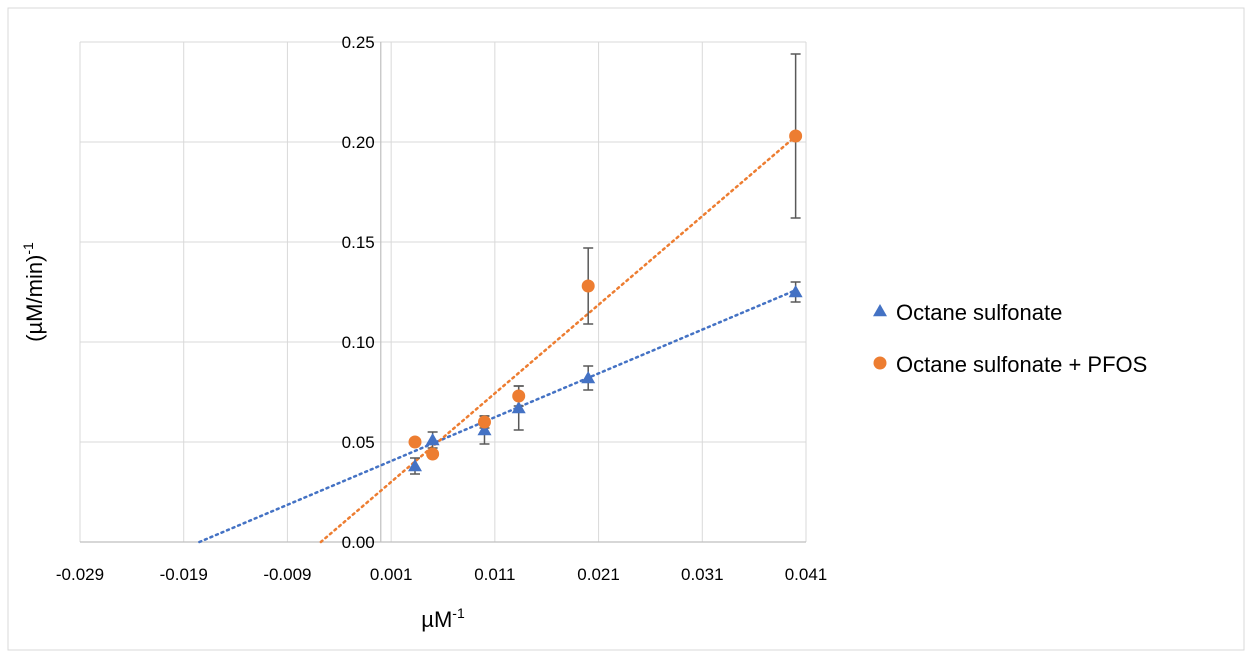 Image resolution: width=1246 pixels, height=657 pixels. I want to click on y-tick-label: 0.10, so click(358, 342).